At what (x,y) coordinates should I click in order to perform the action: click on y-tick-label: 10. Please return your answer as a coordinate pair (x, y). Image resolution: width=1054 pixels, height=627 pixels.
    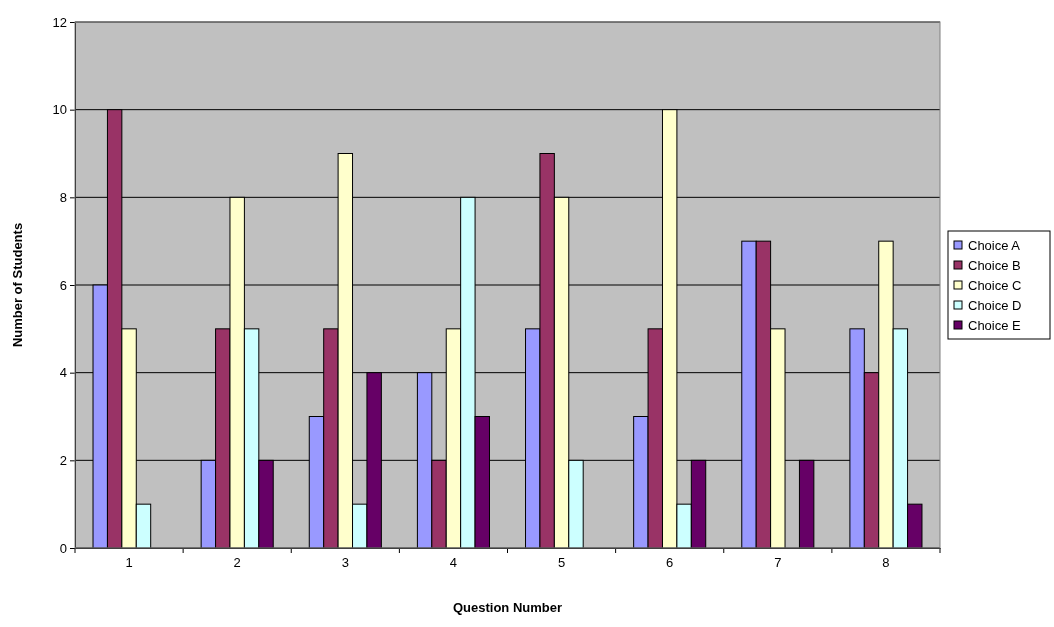
    Looking at the image, I should click on (59, 110).